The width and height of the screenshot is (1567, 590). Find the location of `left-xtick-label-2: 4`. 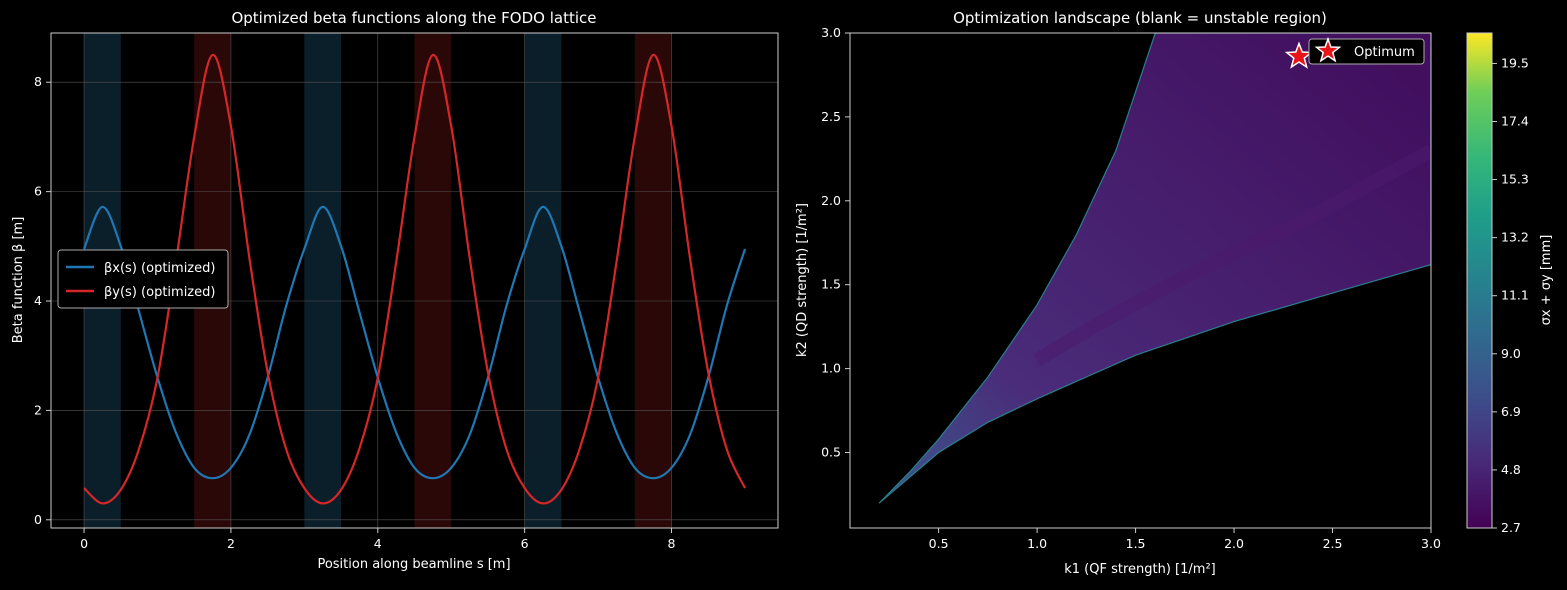

left-xtick-label-2: 4 is located at coordinates (378, 543).